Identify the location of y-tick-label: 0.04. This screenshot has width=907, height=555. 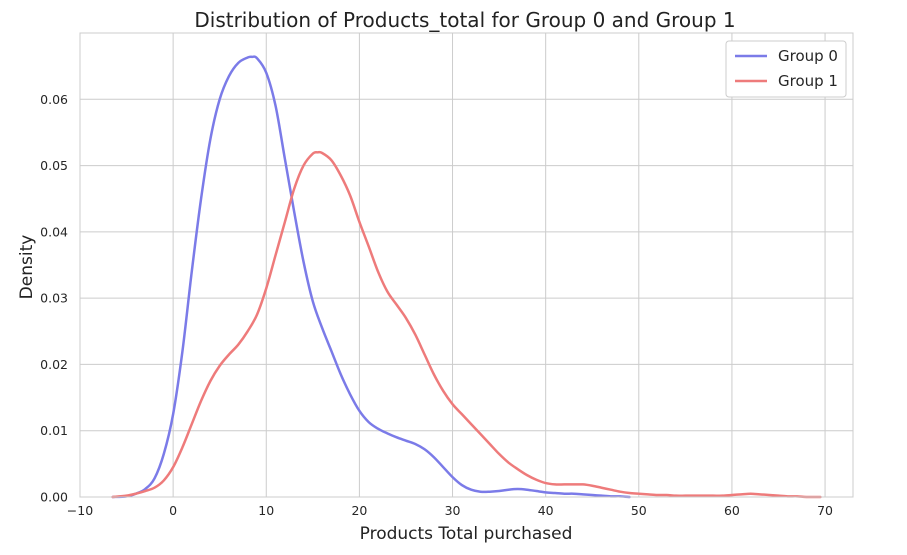
(54, 231).